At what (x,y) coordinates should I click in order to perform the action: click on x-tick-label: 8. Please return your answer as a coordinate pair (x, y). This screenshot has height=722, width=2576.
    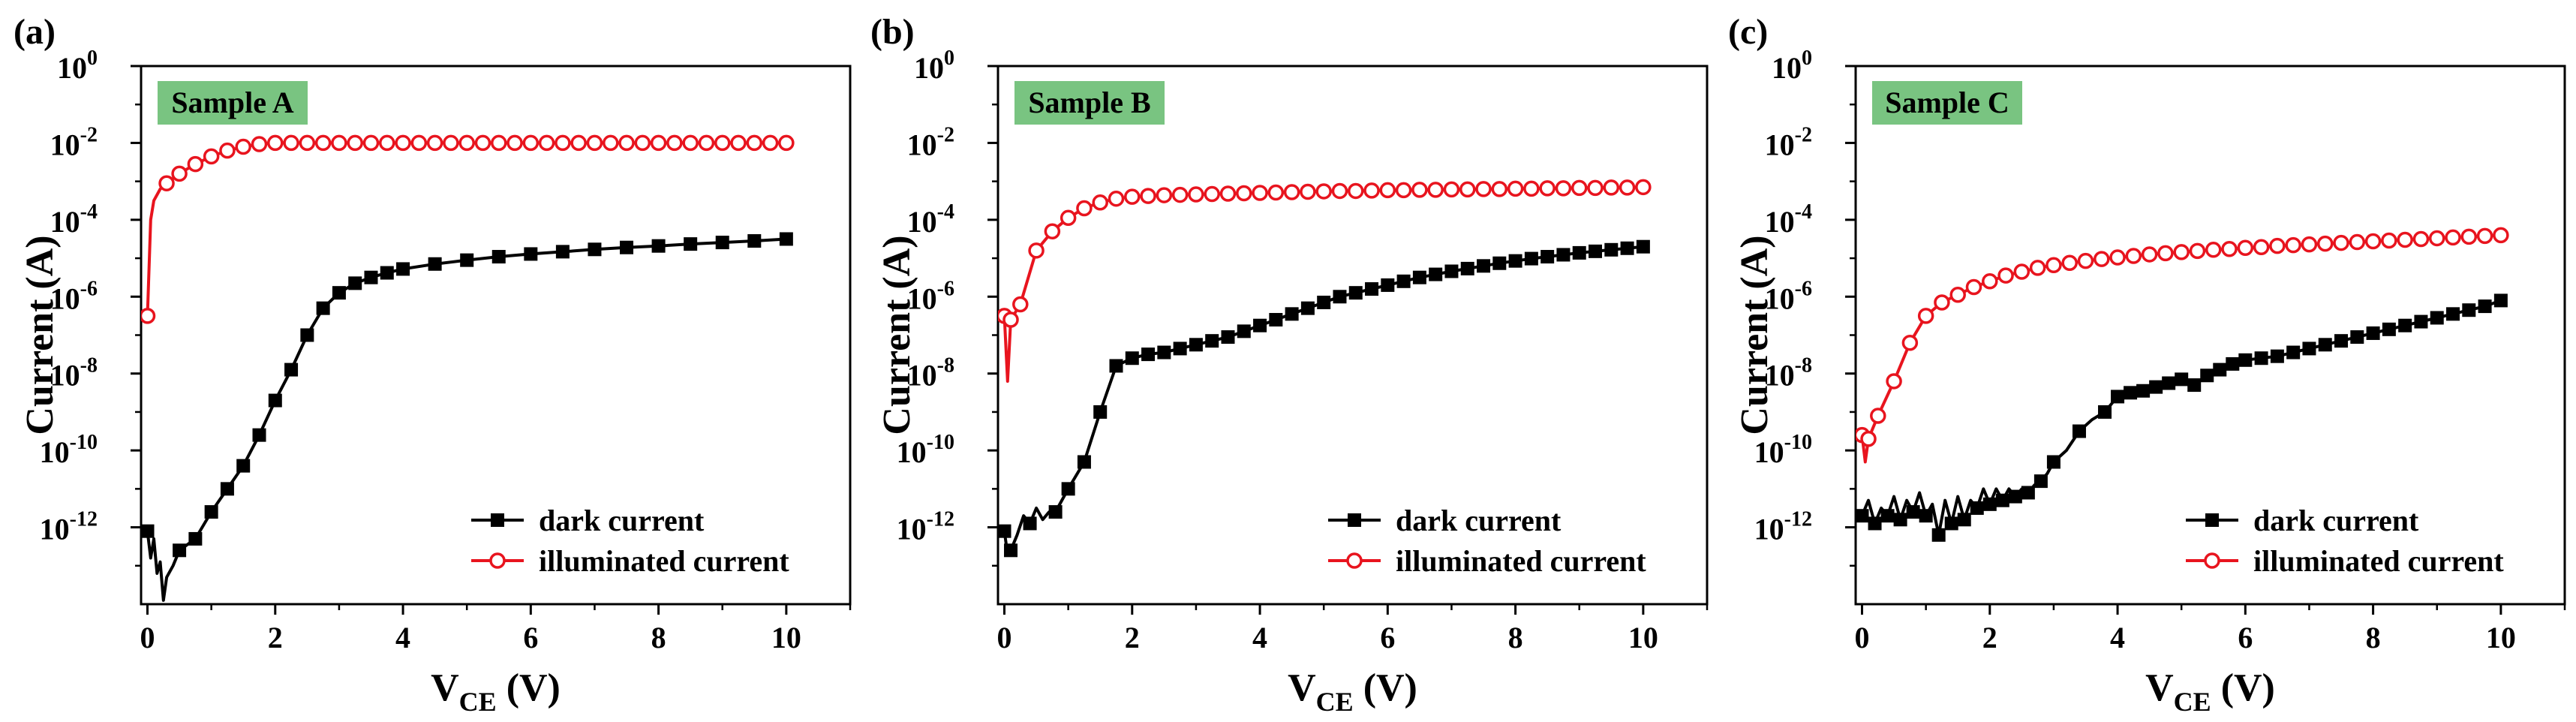
    Looking at the image, I should click on (658, 637).